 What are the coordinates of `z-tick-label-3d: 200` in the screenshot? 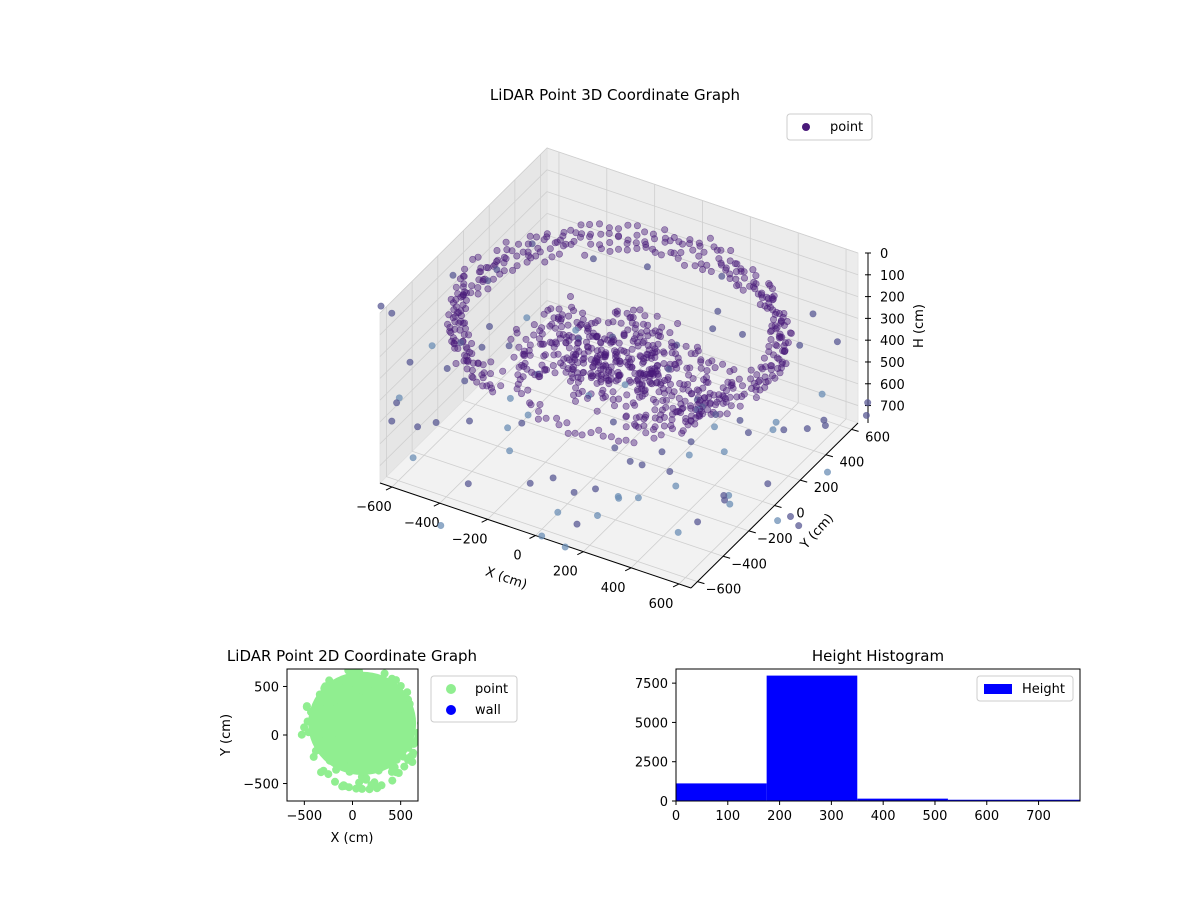 It's located at (892, 298).